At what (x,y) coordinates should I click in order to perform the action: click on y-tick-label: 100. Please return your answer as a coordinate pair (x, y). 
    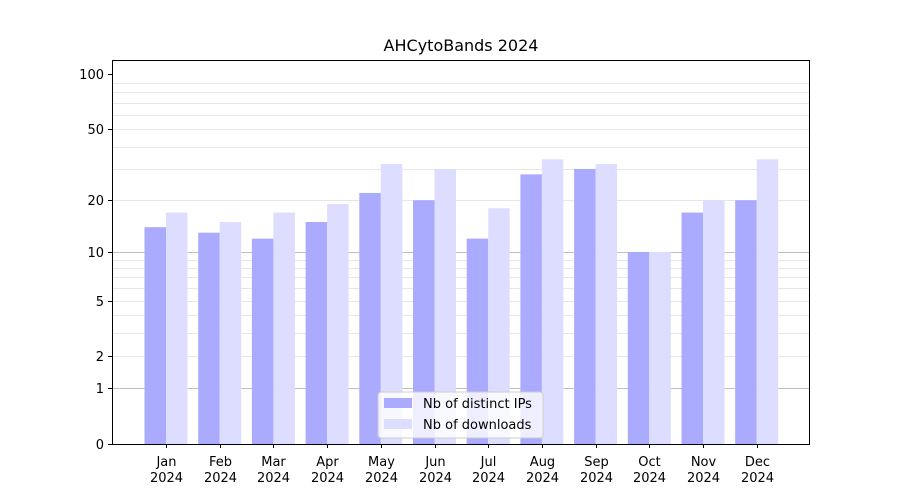
    Looking at the image, I should click on (91, 75).